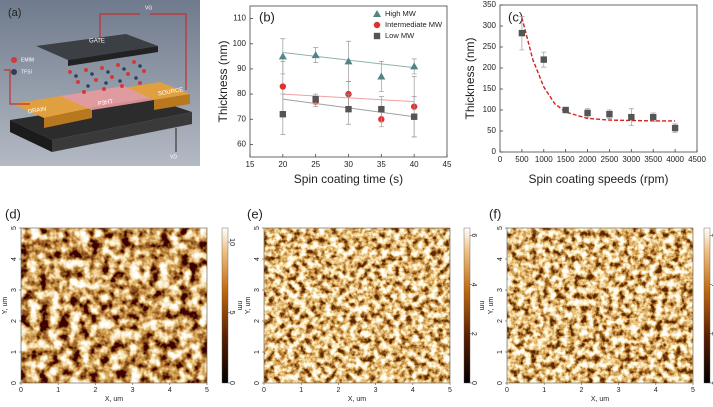 This screenshot has height=407, width=713. I want to click on colorbar, so click(467, 305).